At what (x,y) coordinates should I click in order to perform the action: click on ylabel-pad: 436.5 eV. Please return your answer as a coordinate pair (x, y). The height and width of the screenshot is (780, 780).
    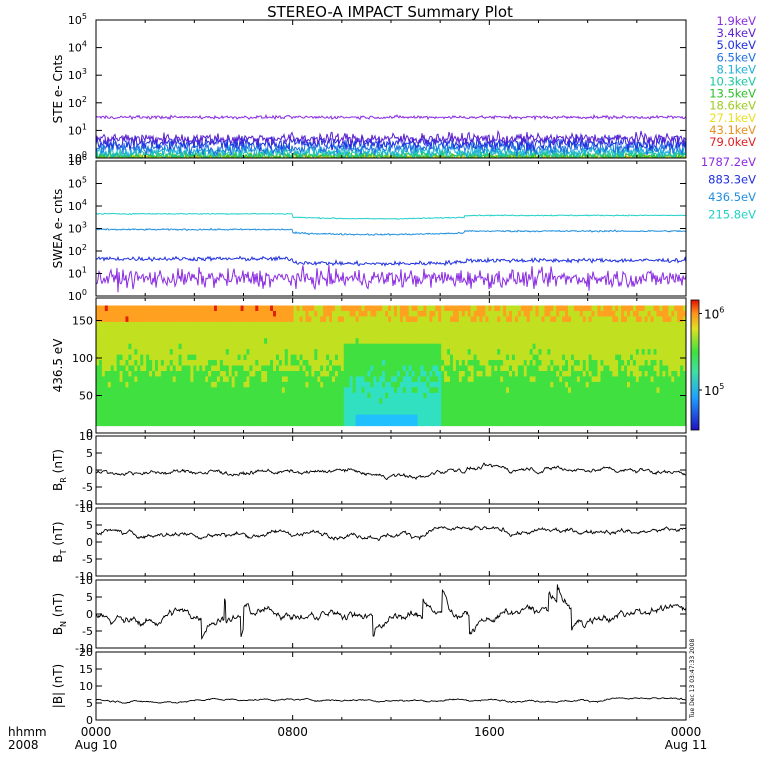
    Looking at the image, I should click on (58, 365).